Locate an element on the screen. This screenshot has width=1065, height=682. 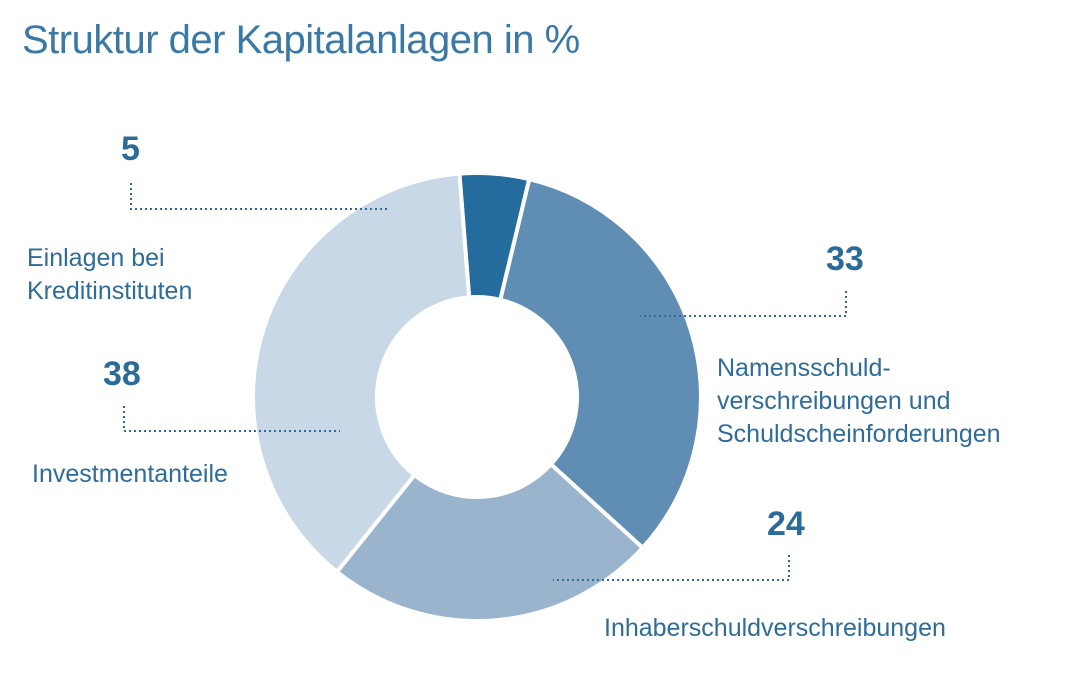
value-label-investment: 38 is located at coordinates (122, 374).